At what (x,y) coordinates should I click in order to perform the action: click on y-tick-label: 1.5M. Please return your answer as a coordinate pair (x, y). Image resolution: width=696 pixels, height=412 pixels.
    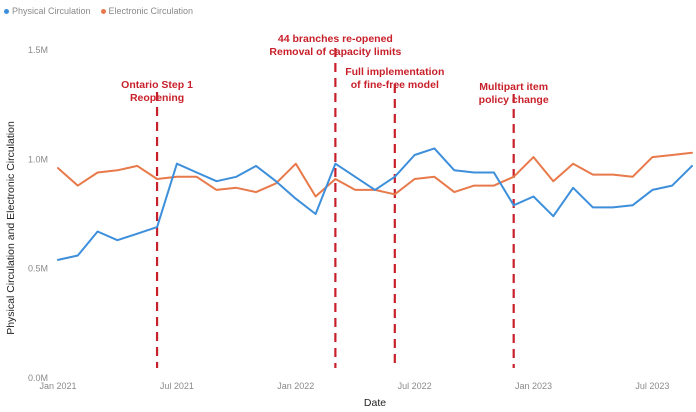
    Looking at the image, I should click on (38, 50).